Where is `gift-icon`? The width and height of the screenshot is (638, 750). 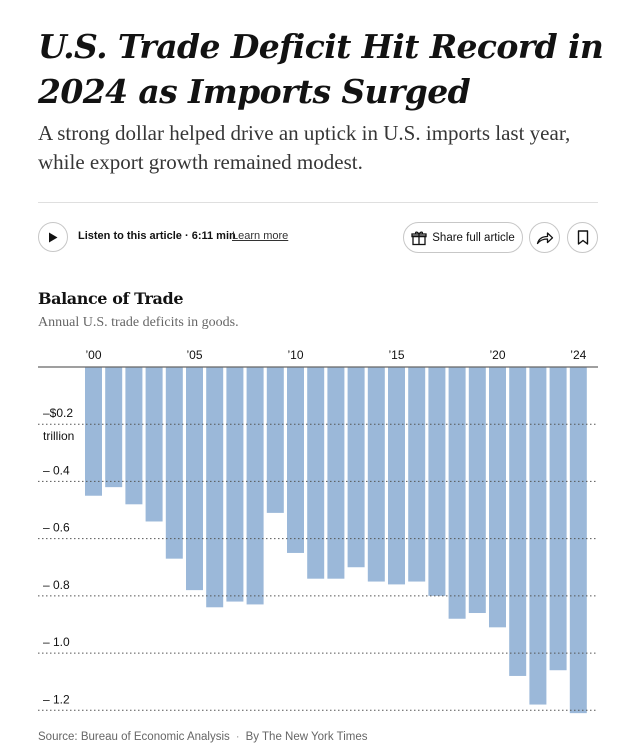
gift-icon is located at coordinates (419, 238).